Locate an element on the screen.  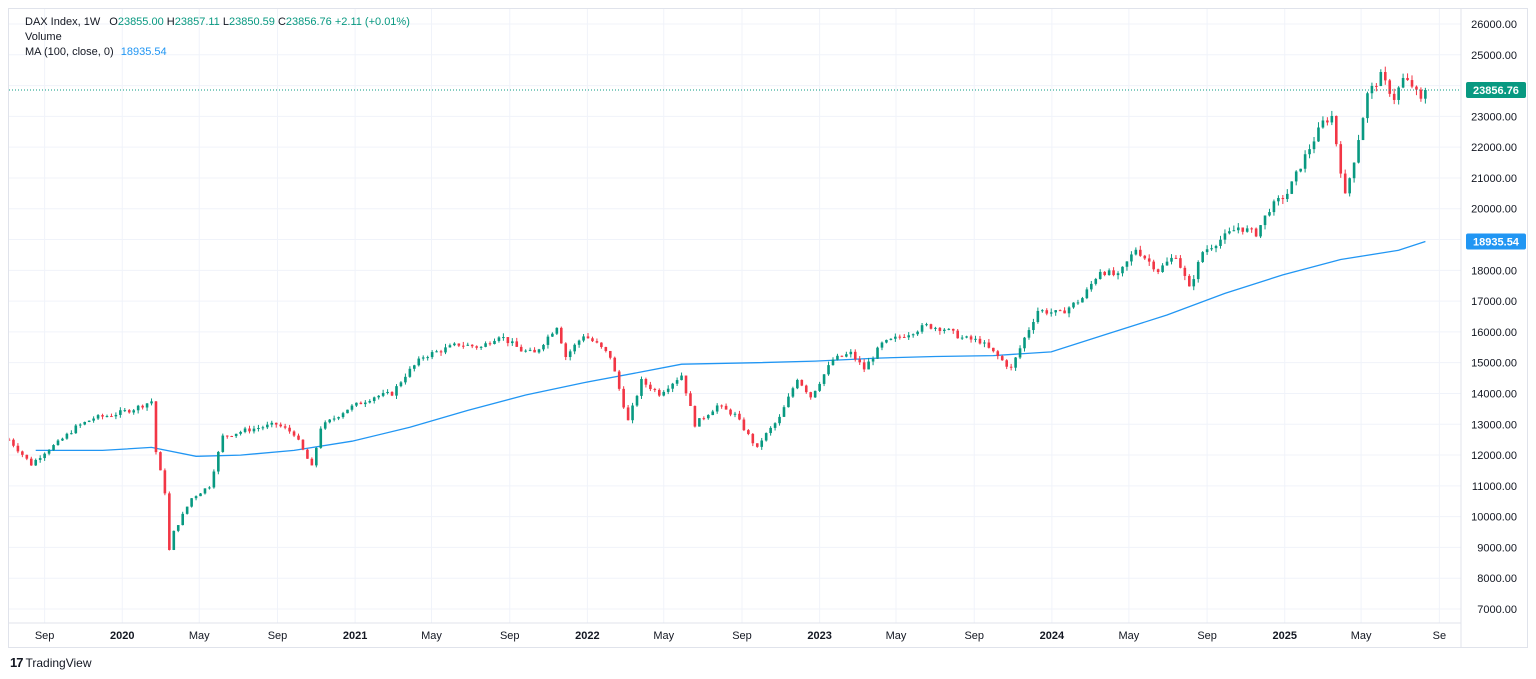
symbol-label: DAX Index, 1W is located at coordinates (63, 22).